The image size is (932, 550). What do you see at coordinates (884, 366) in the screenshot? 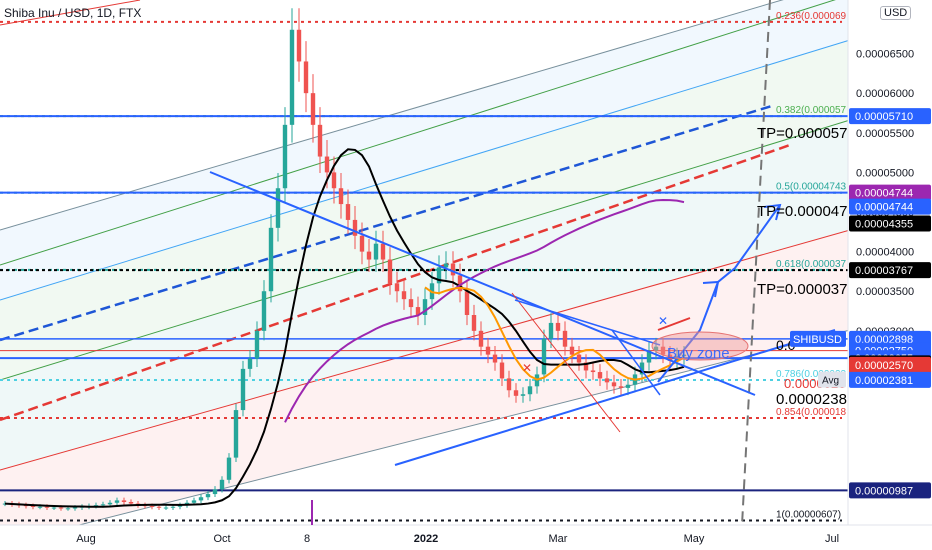
I see `price-tag-10: 0.00002570` at bounding box center [884, 366].